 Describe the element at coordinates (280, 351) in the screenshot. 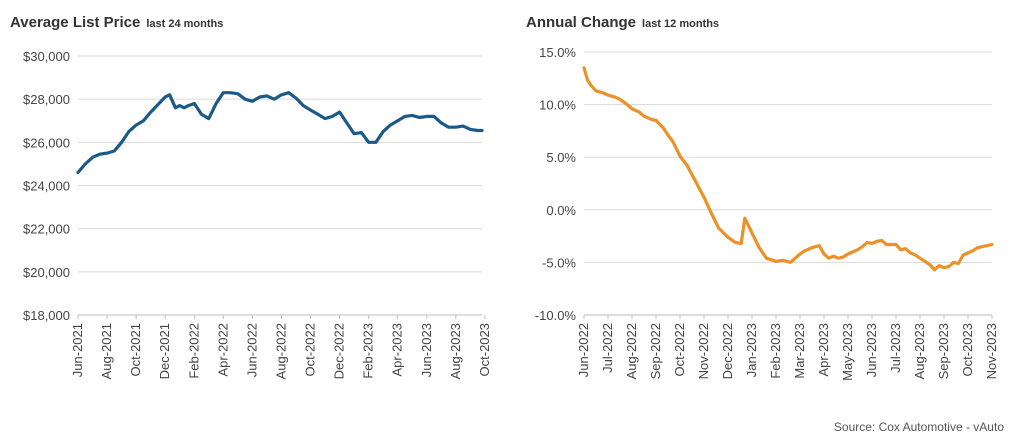

I see `left-chart-x-tick-label: Aug-2022` at that location.